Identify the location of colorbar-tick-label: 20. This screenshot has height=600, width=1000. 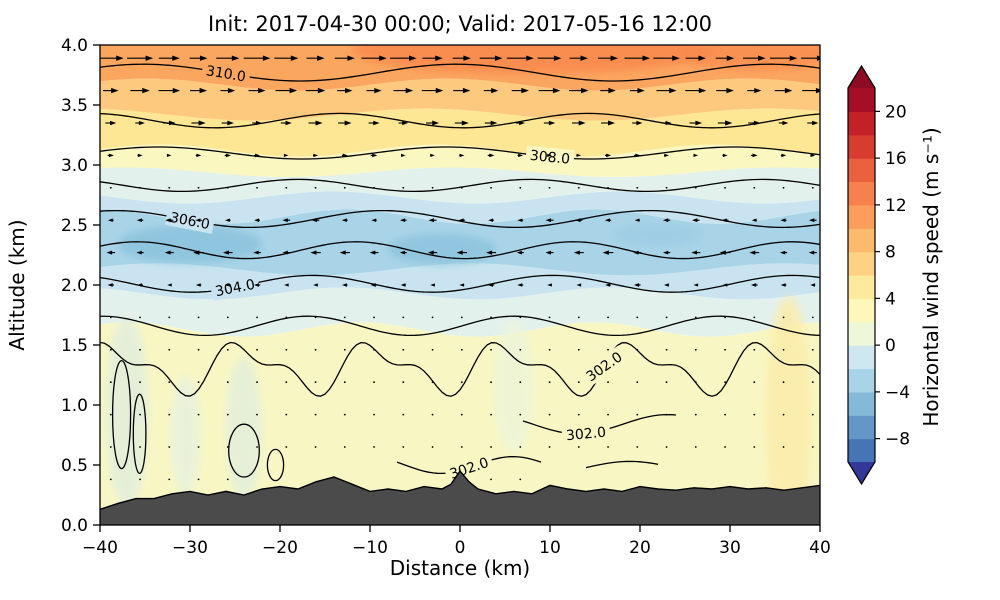
(896, 112).